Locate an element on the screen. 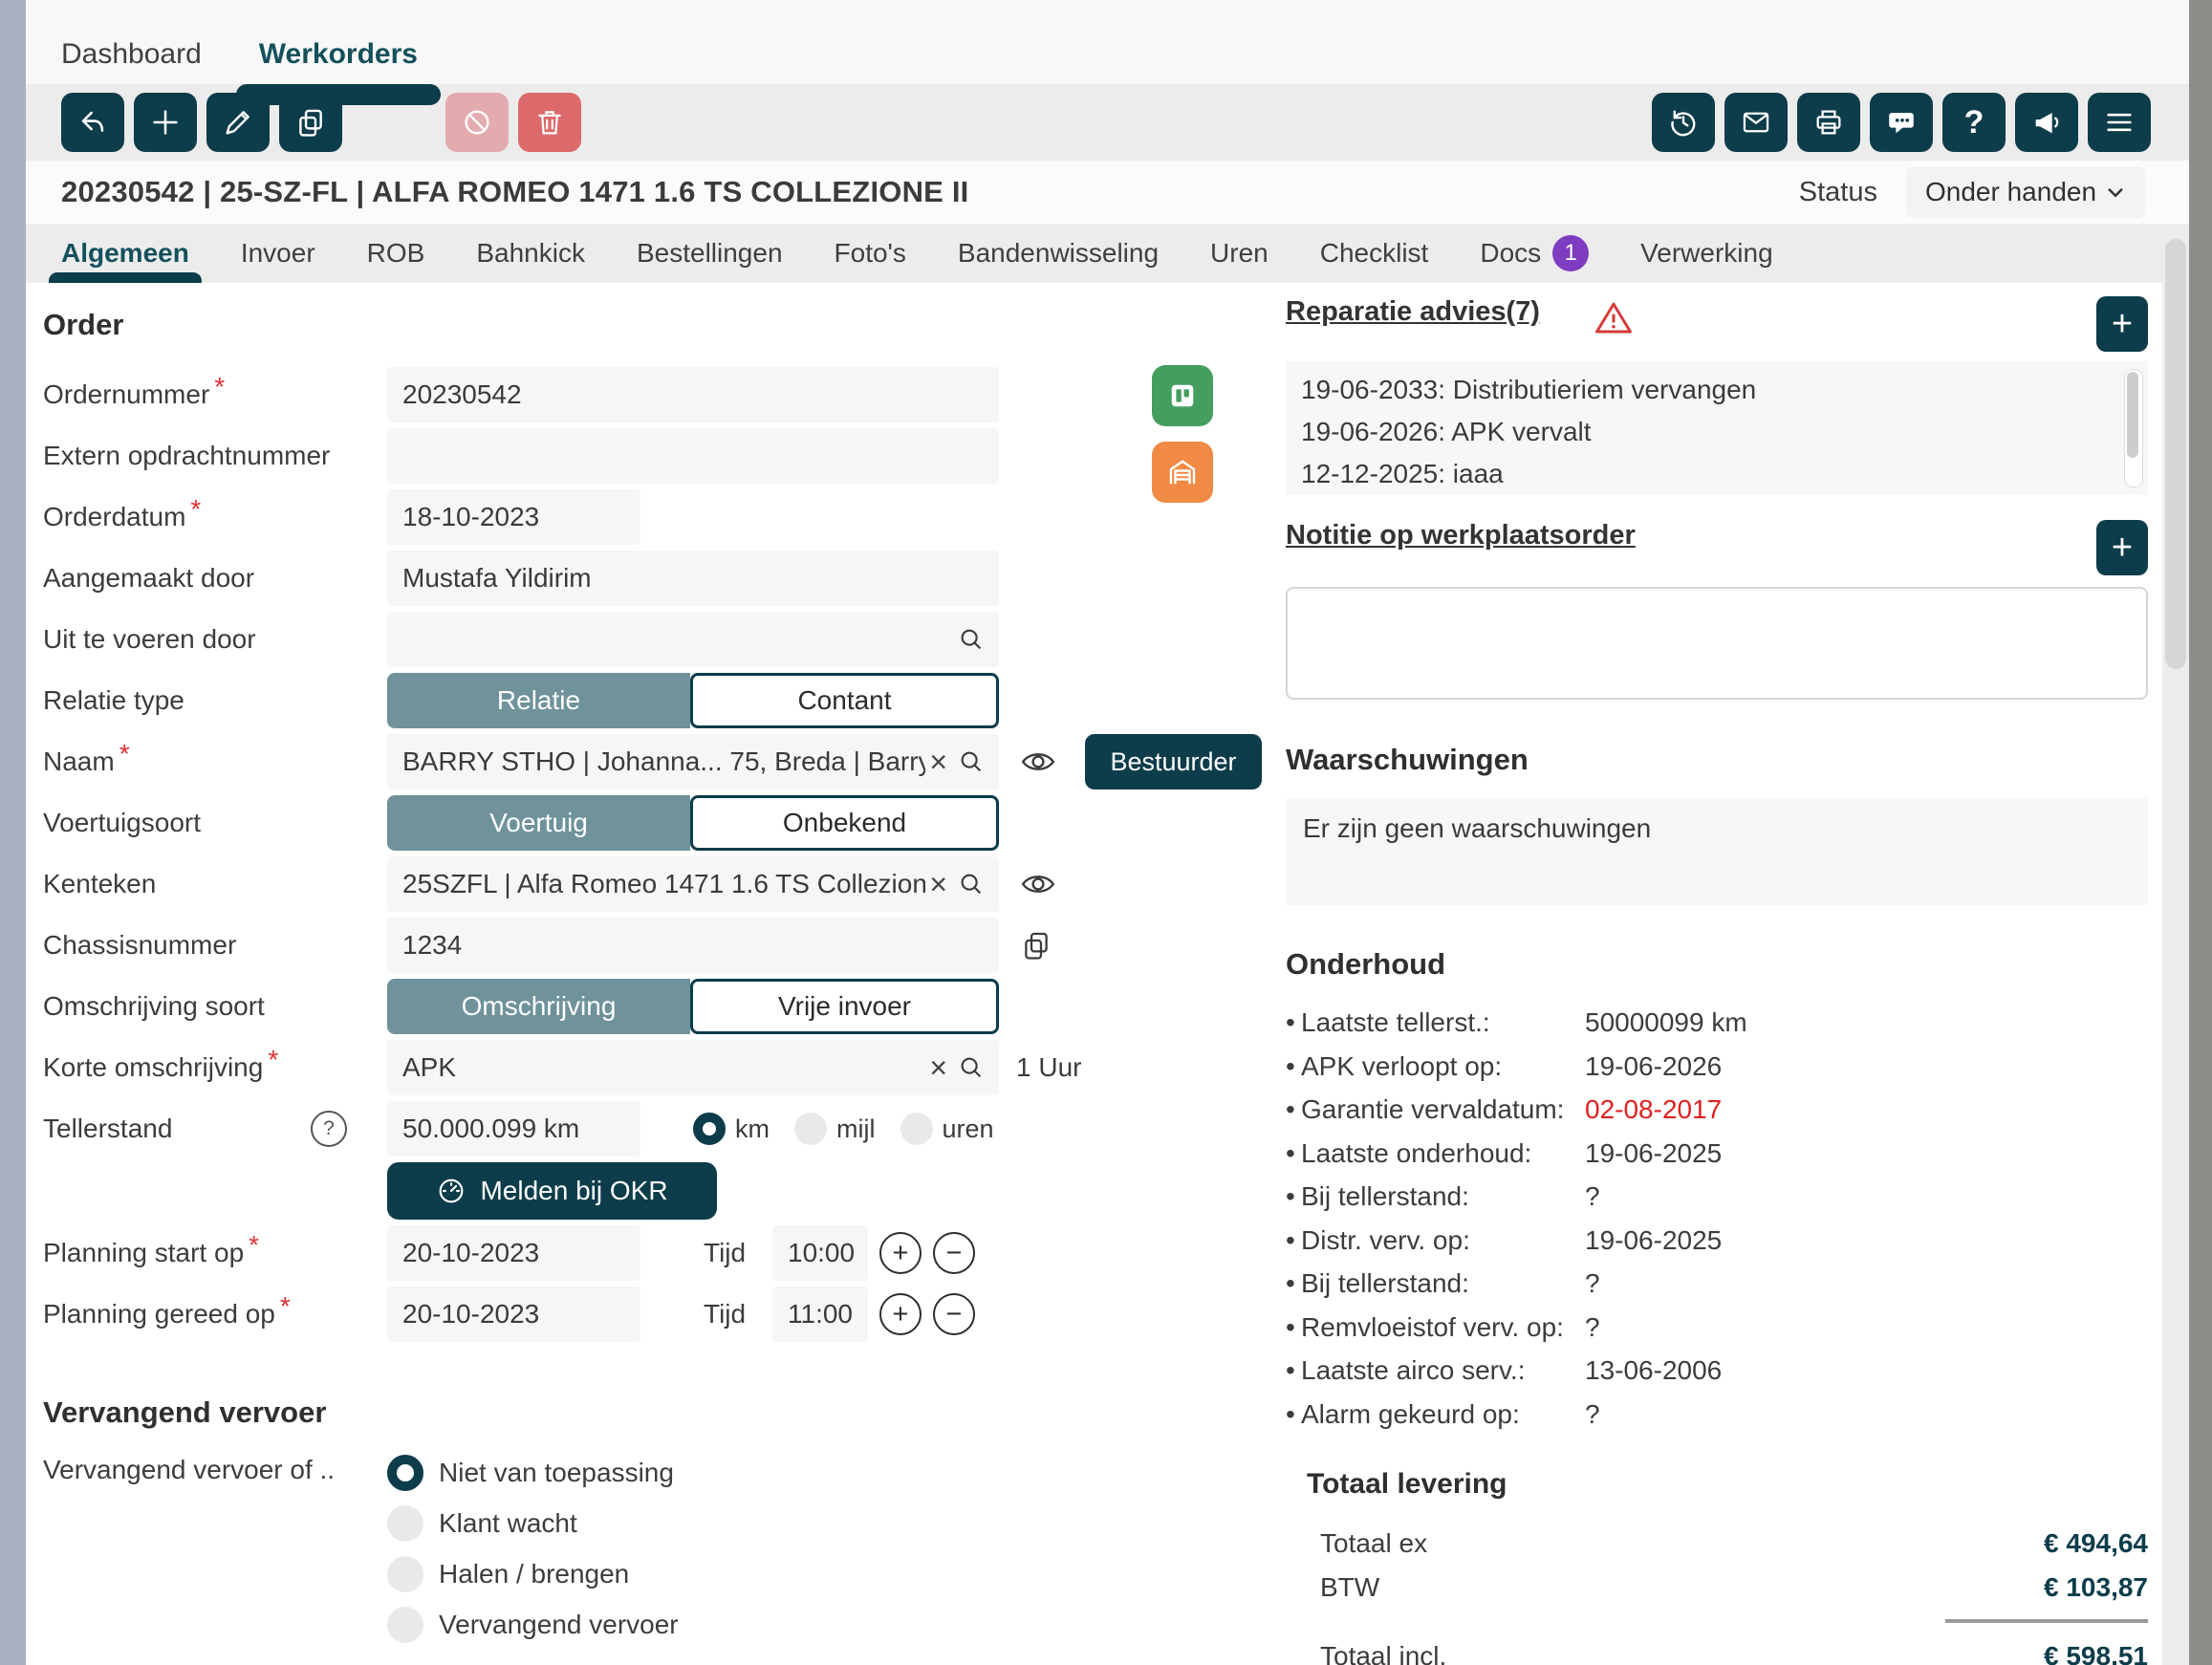 This screenshot has width=2212, height=1665. notitie-textarea is located at coordinates (1717, 643).